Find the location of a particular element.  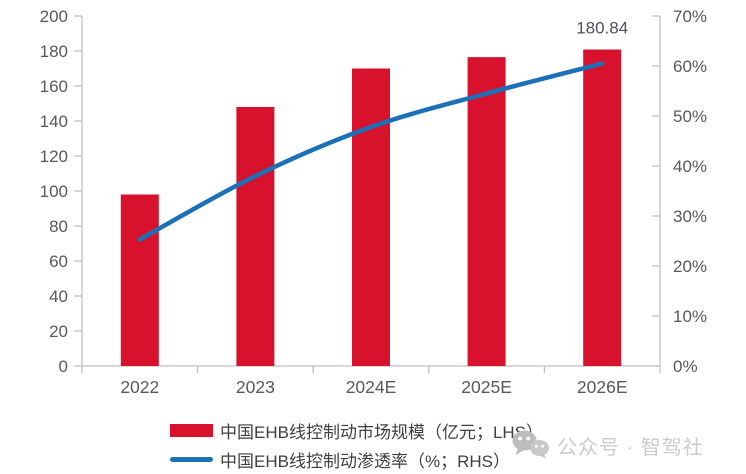

x-axis-label: 2025E is located at coordinates (486, 387).